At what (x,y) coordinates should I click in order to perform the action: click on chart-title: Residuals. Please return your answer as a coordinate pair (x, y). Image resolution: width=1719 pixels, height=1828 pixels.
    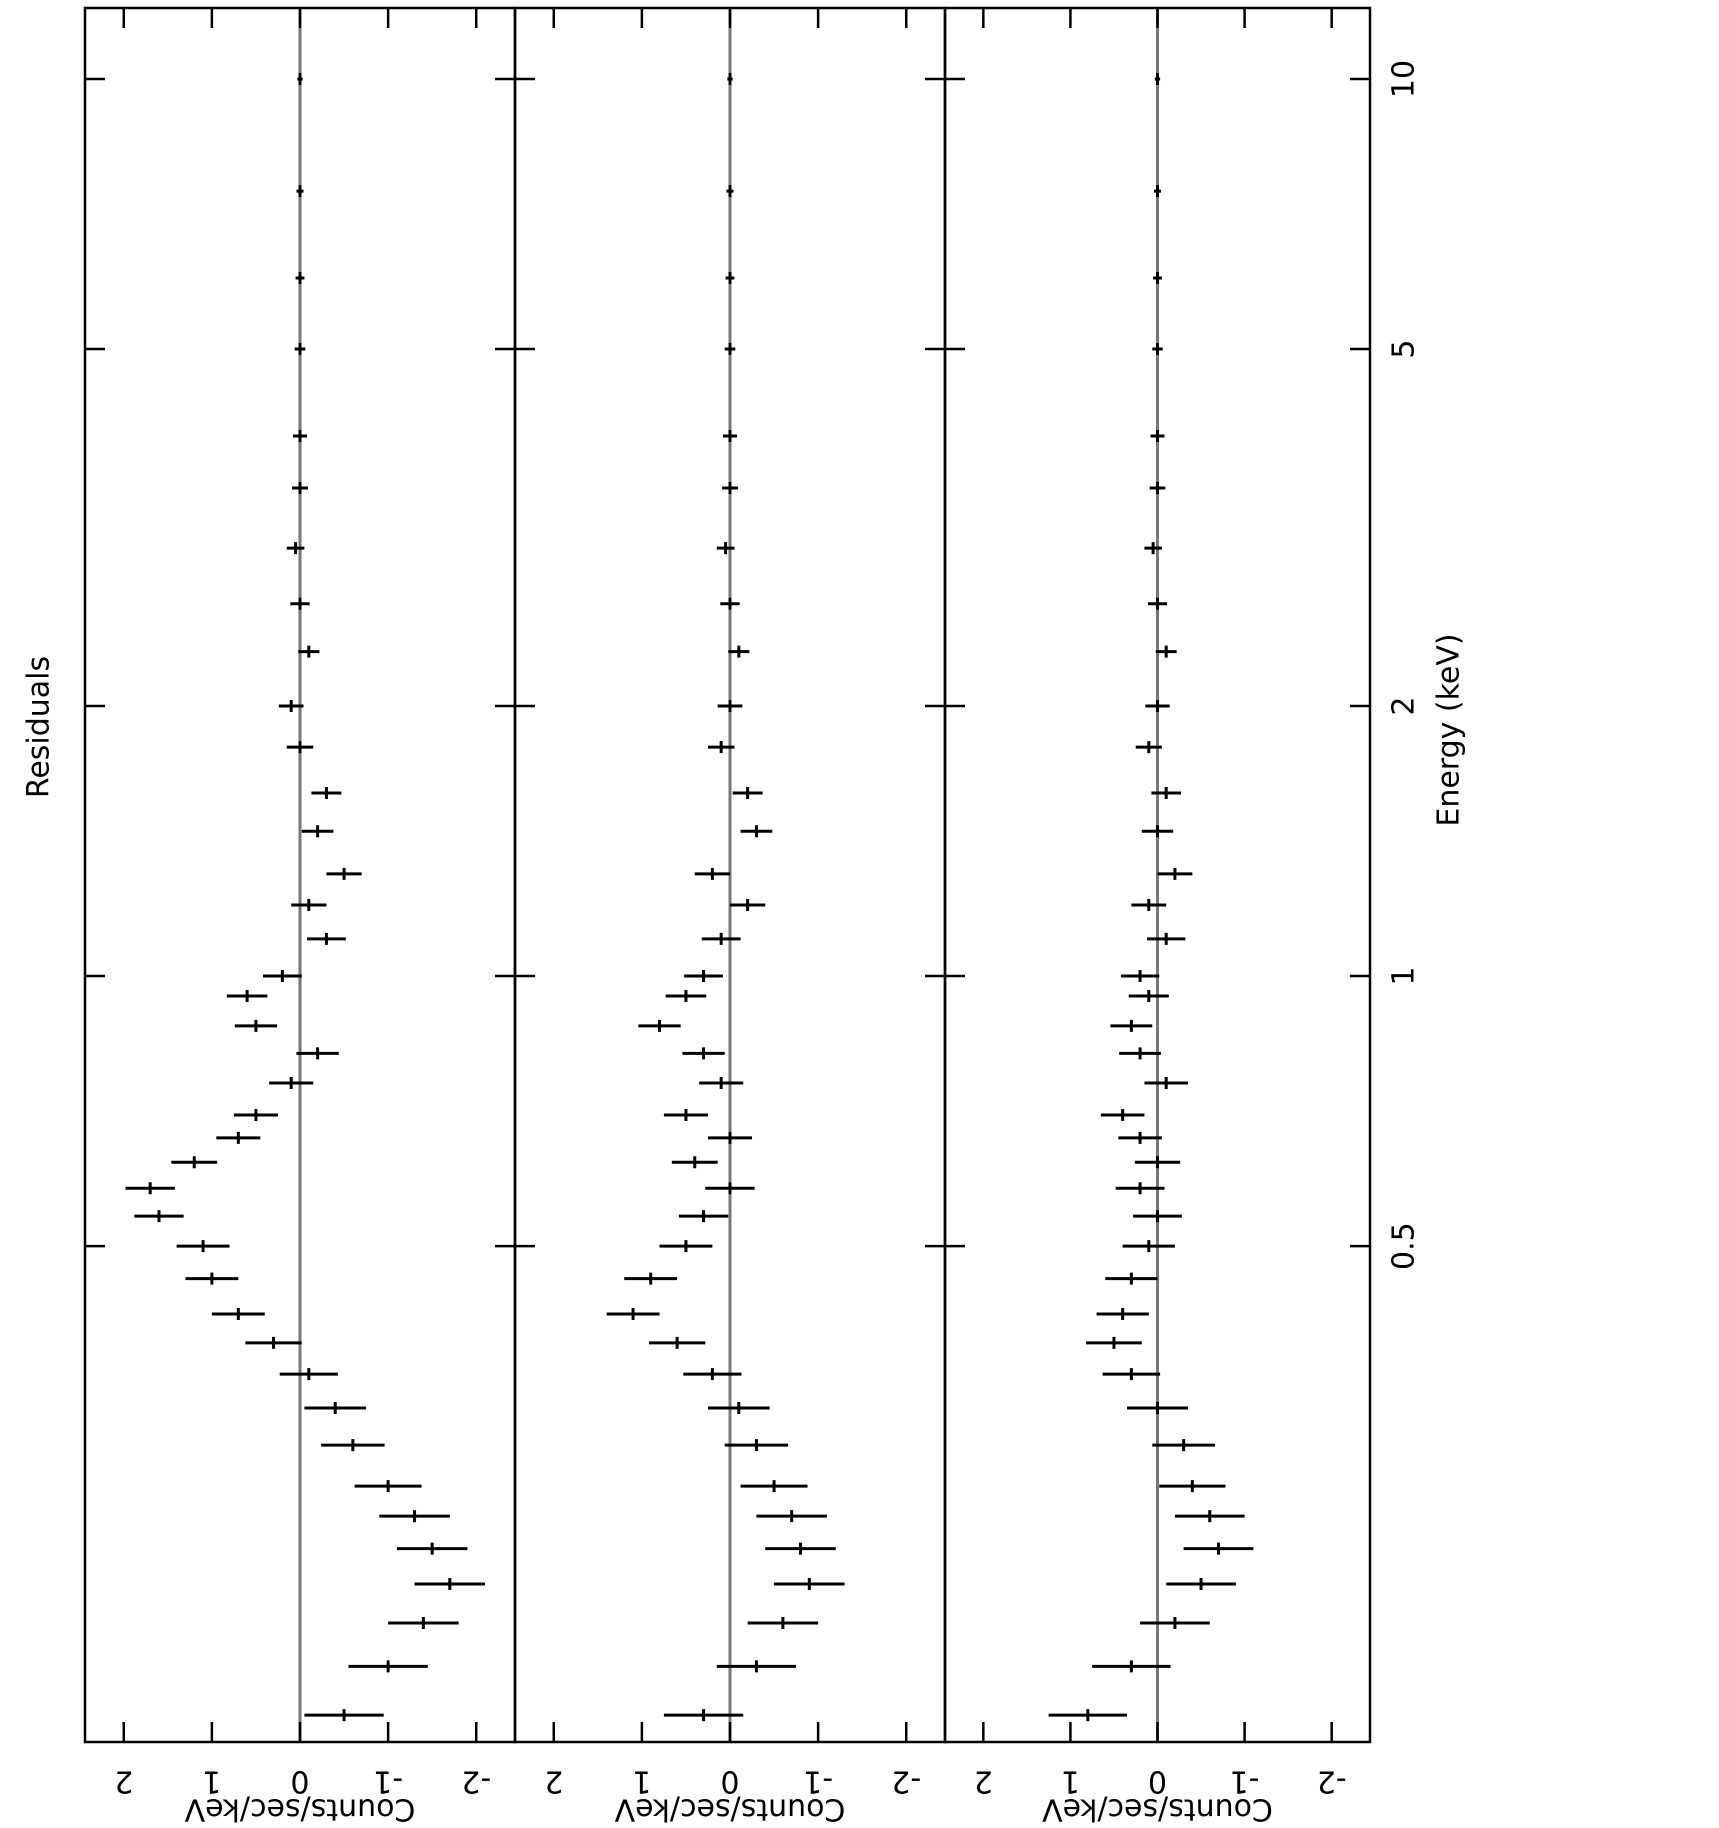
    Looking at the image, I should click on (39, 727).